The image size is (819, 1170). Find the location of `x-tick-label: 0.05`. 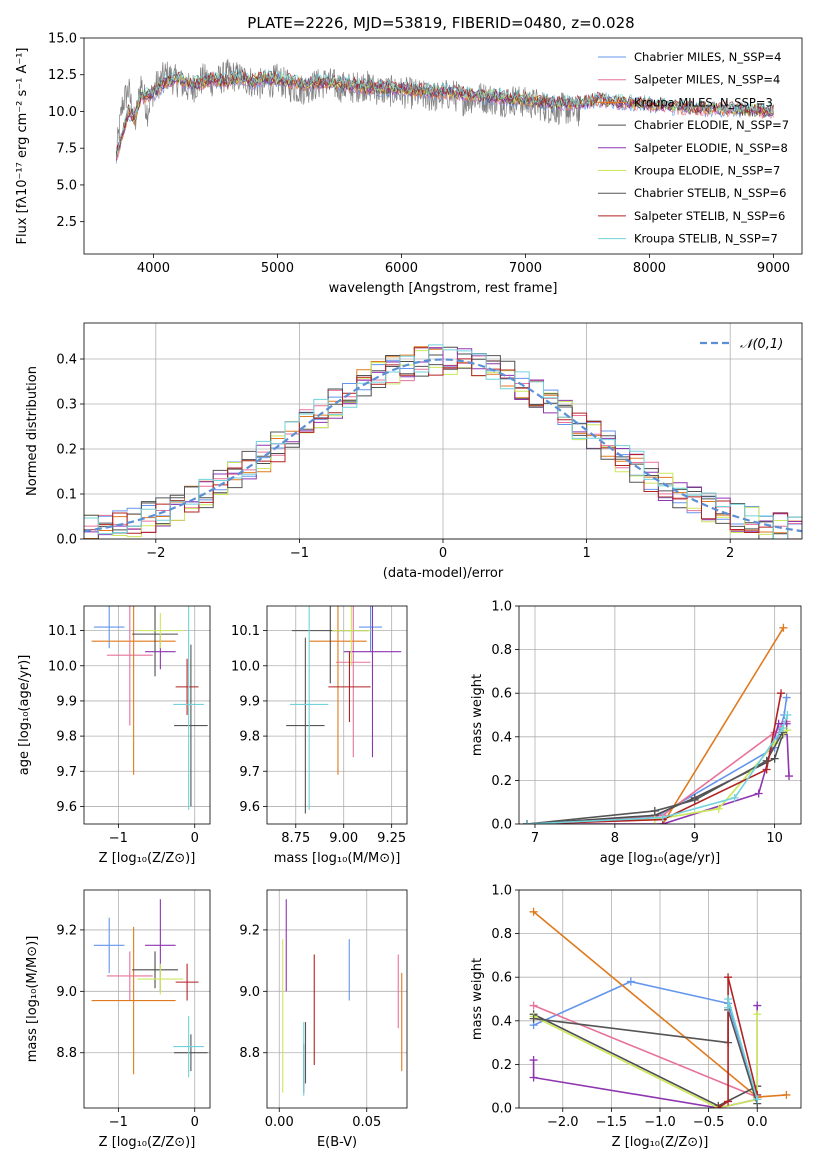

x-tick-label: 0.05 is located at coordinates (366, 1122).